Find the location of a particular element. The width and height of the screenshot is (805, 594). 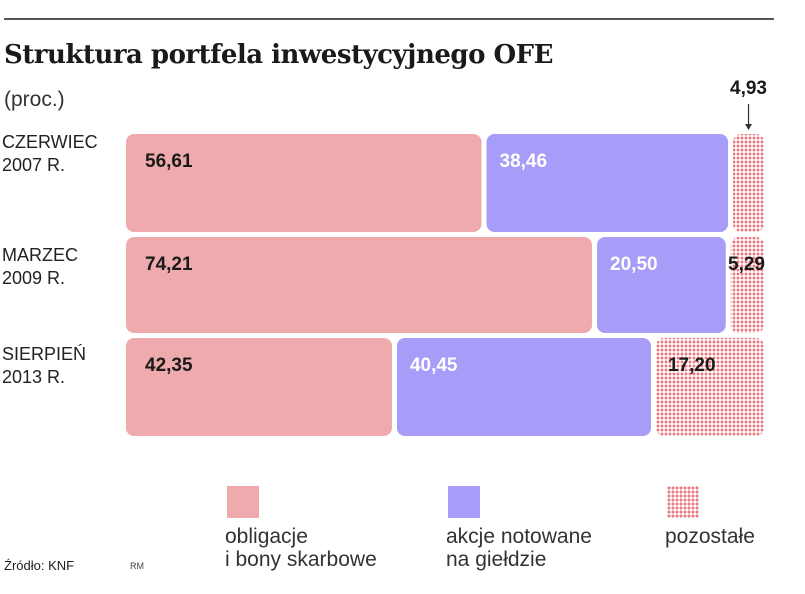

bar-bonds-2013 is located at coordinates (259, 387).